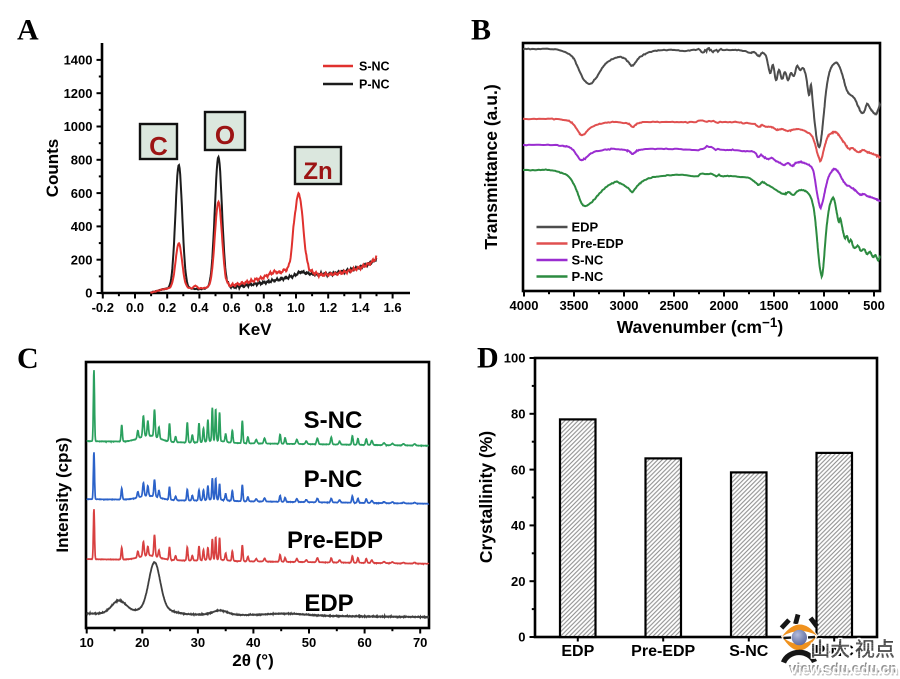 This screenshot has height=679, width=900. Describe the element at coordinates (674, 305) in the screenshot. I see `svg-text: 2500` at that location.